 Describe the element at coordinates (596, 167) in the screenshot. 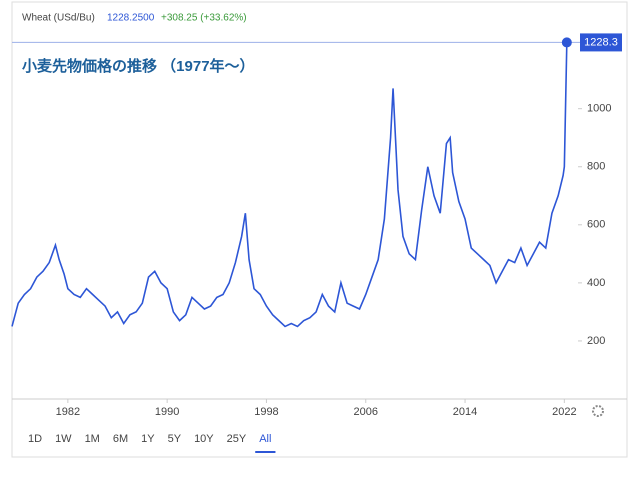

I see `y-tick-label: 800` at that location.